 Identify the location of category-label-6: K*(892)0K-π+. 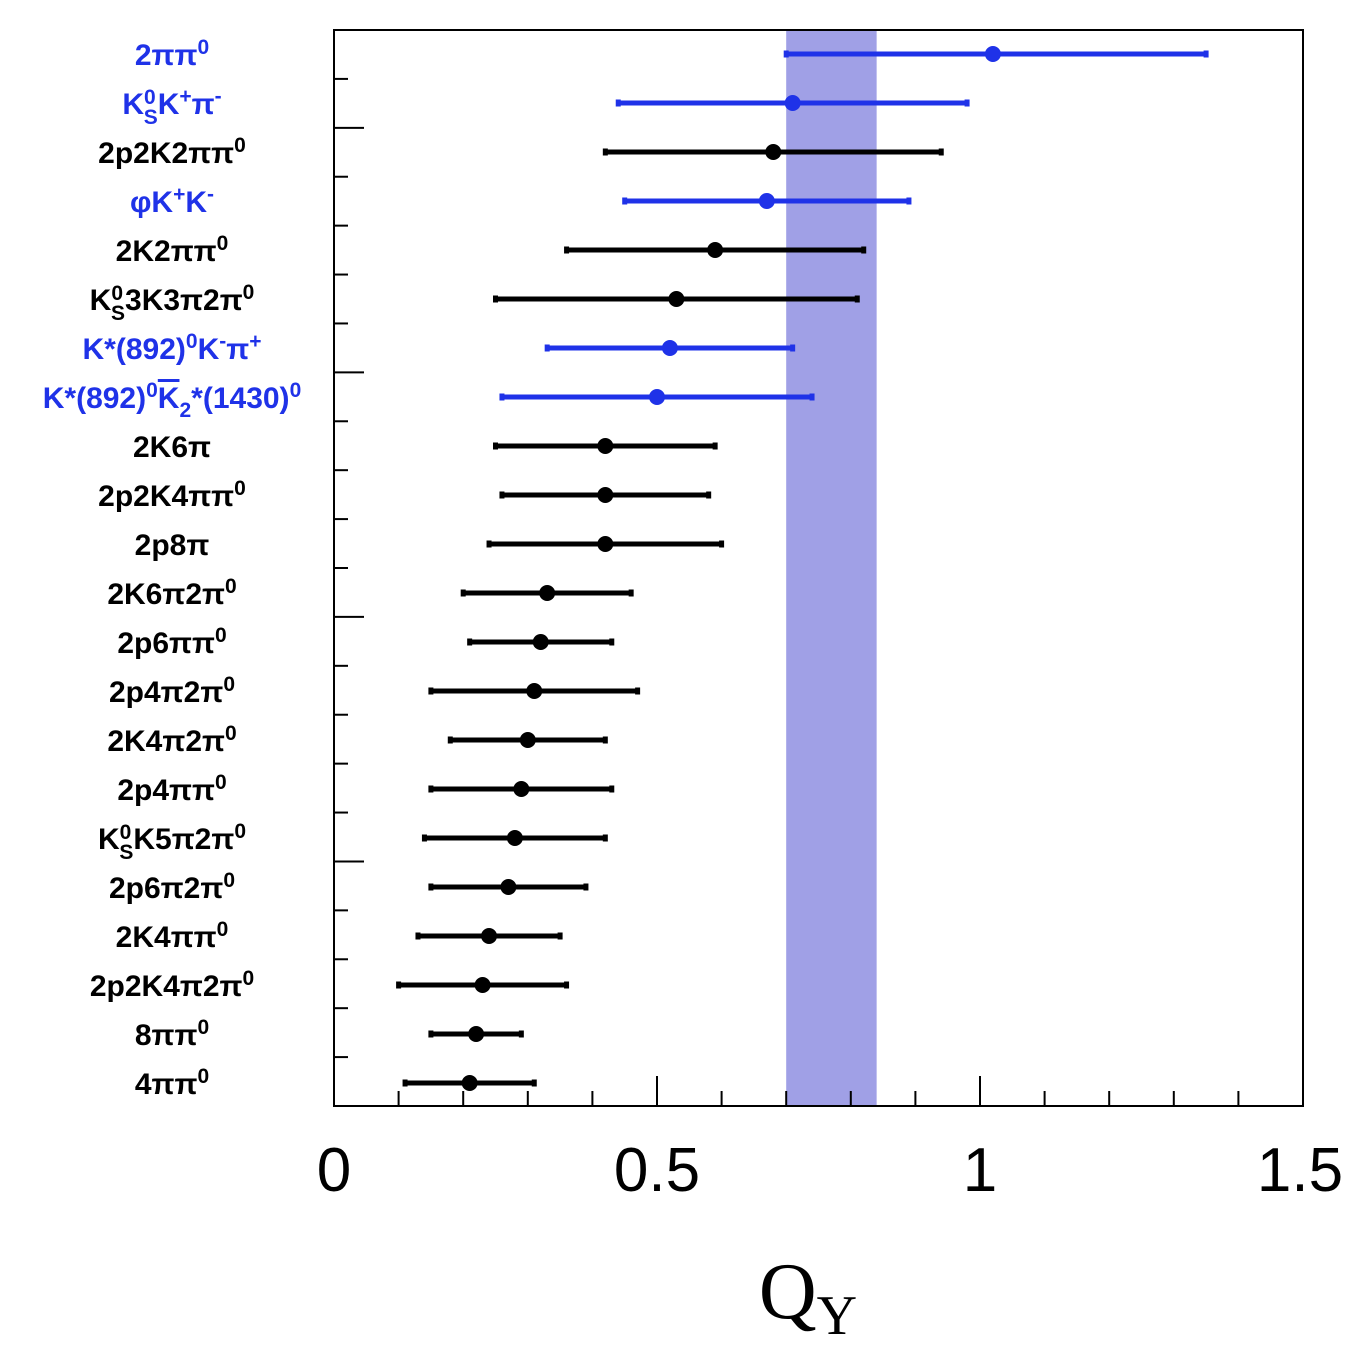
(172, 348).